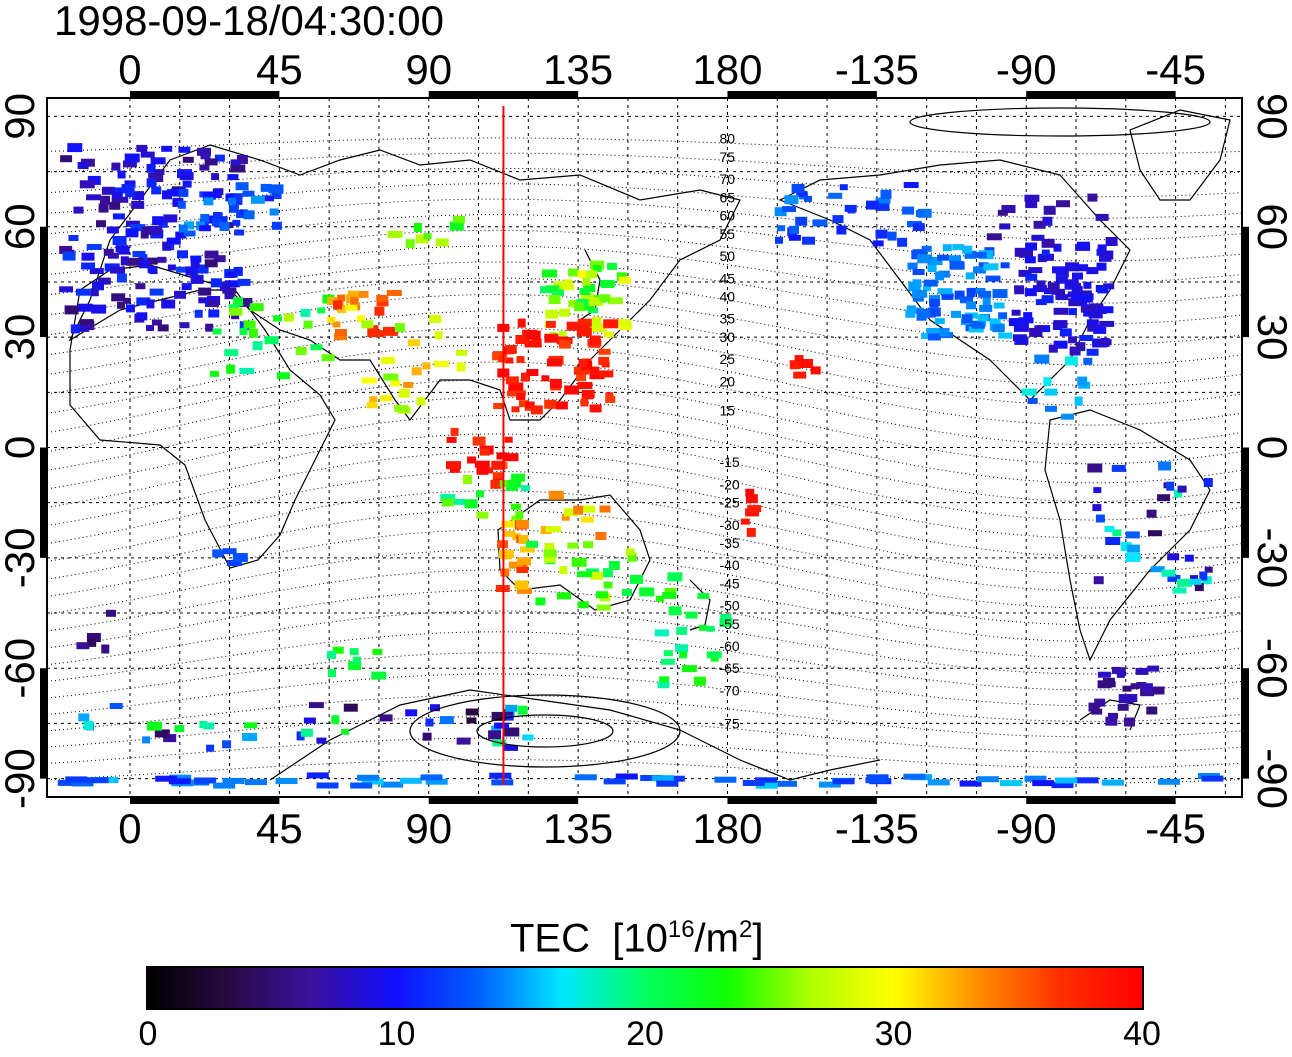  I want to click on magnetic-latitude-label: 30, so click(727, 337).